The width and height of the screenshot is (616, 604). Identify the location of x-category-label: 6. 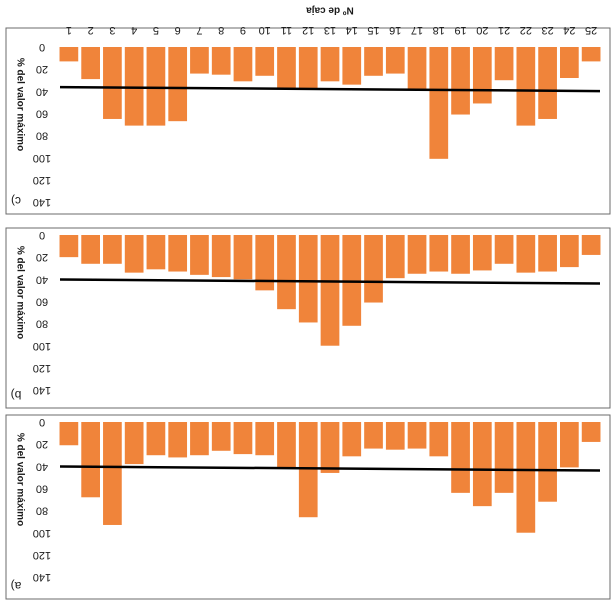
(178, 30).